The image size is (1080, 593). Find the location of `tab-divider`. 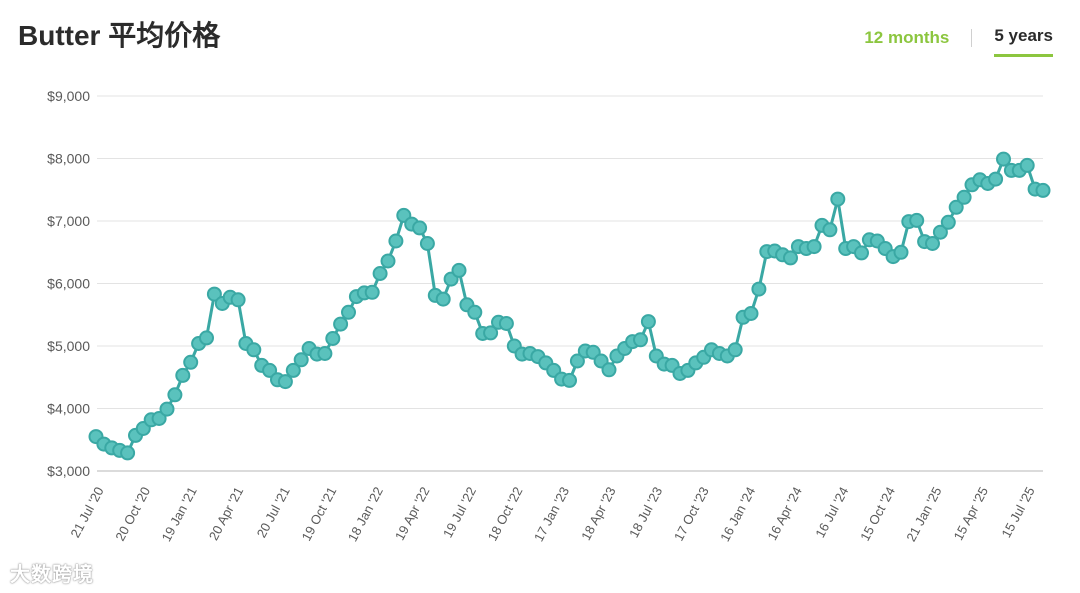

tab-divider is located at coordinates (972, 37).